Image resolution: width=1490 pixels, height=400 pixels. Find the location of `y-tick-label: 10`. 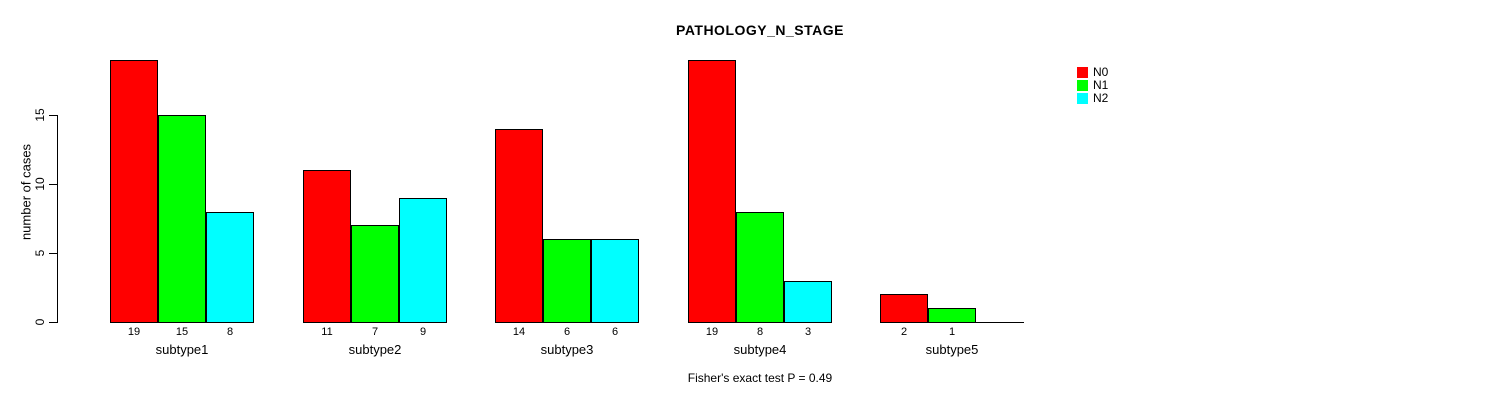

y-tick-label: 10 is located at coordinates (40, 184).